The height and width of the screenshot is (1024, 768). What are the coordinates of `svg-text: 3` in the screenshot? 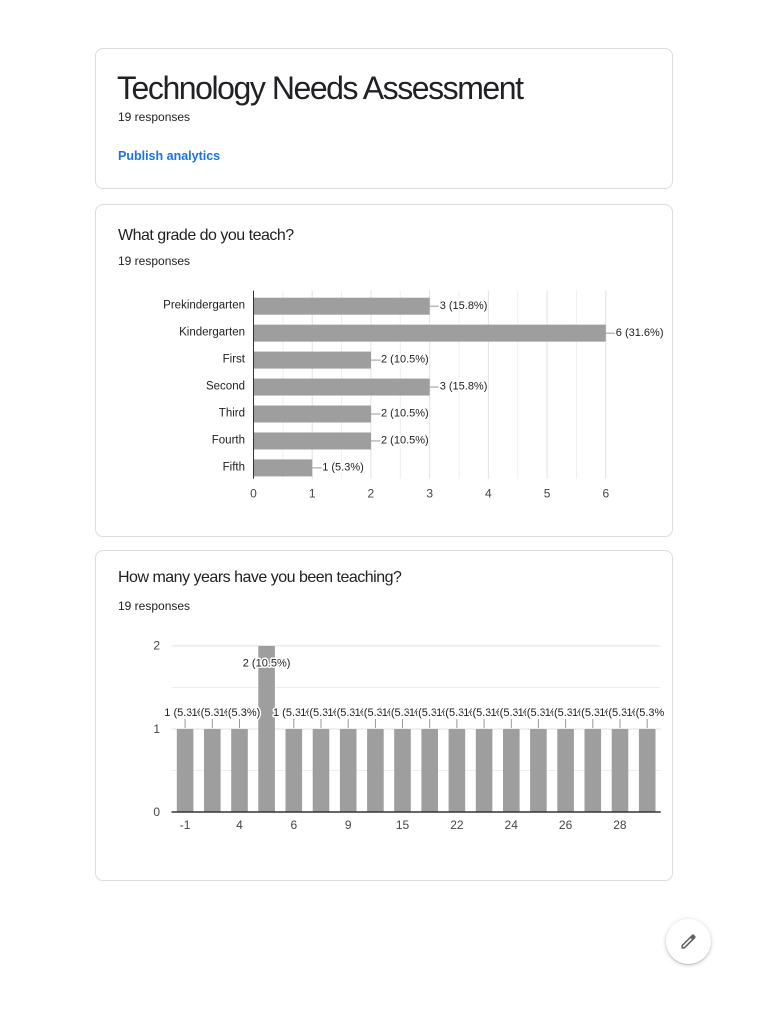 It's located at (429, 493).